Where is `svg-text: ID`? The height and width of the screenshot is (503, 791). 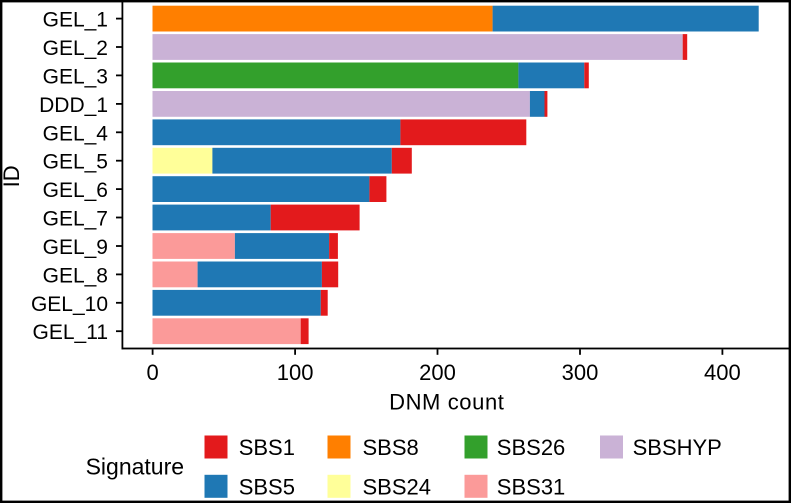 svg-text: ID is located at coordinates (12, 176).